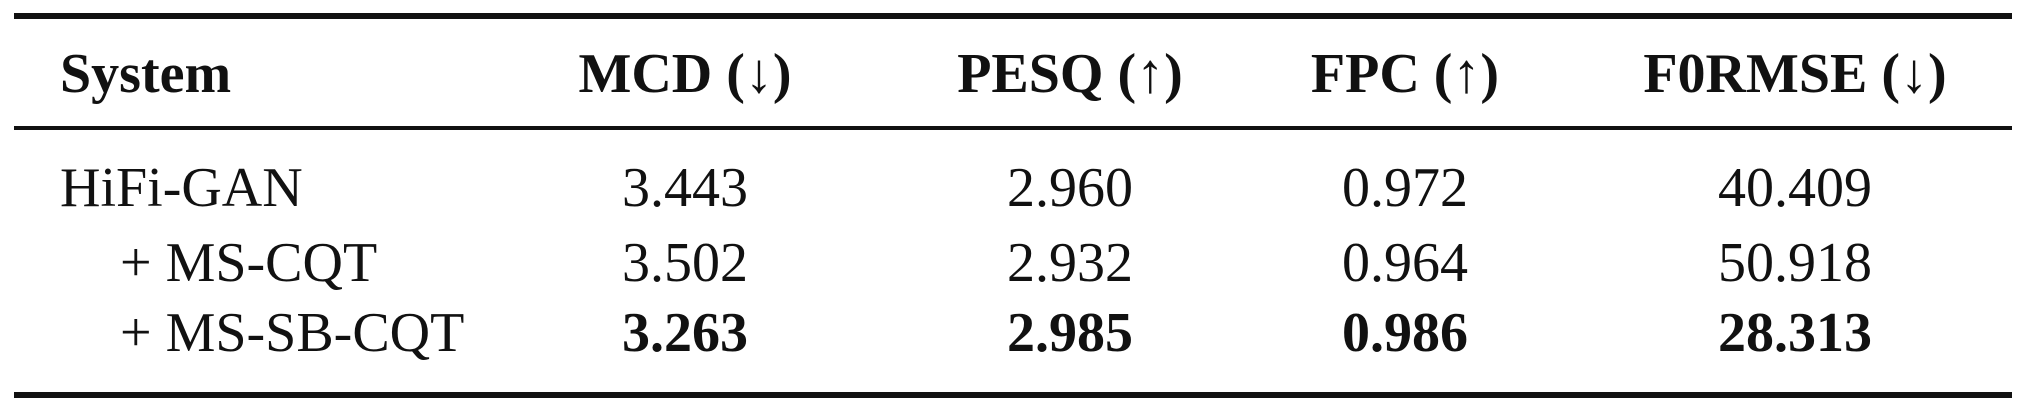 The width and height of the screenshot is (2026, 406). Describe the element at coordinates (1405, 188) in the screenshot. I see `fpc-value: 0.972` at that location.